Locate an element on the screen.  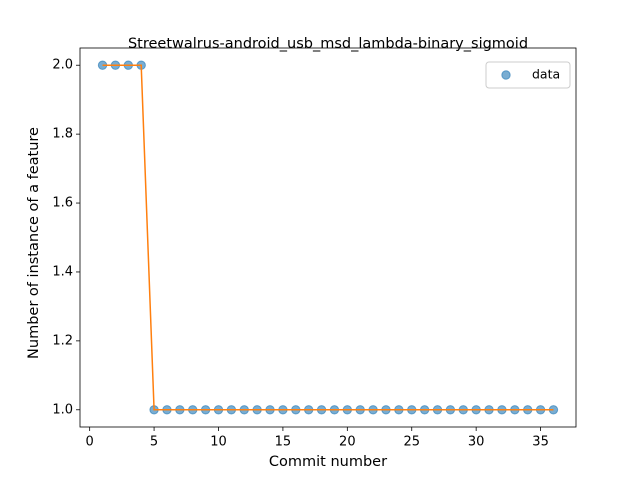
legend-marker is located at coordinates (506, 75).